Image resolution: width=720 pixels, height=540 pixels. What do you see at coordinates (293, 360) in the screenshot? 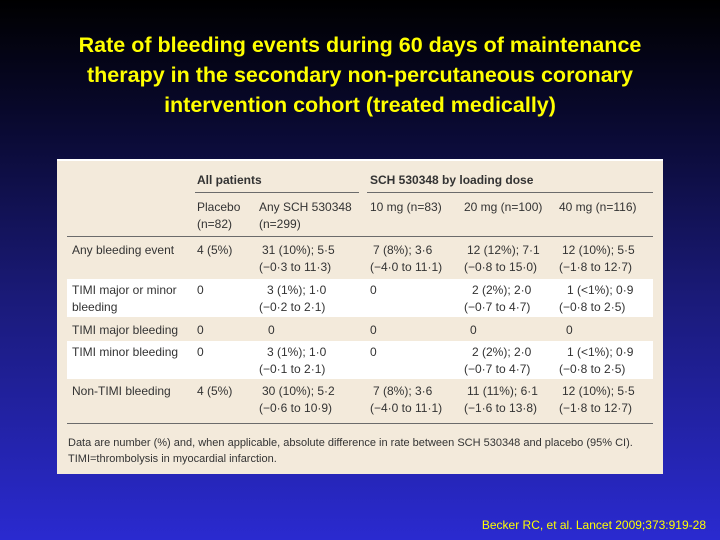
I see `table-cell: 3 (1%); 1·0 (−0·1 to 2·1)` at bounding box center [293, 360].